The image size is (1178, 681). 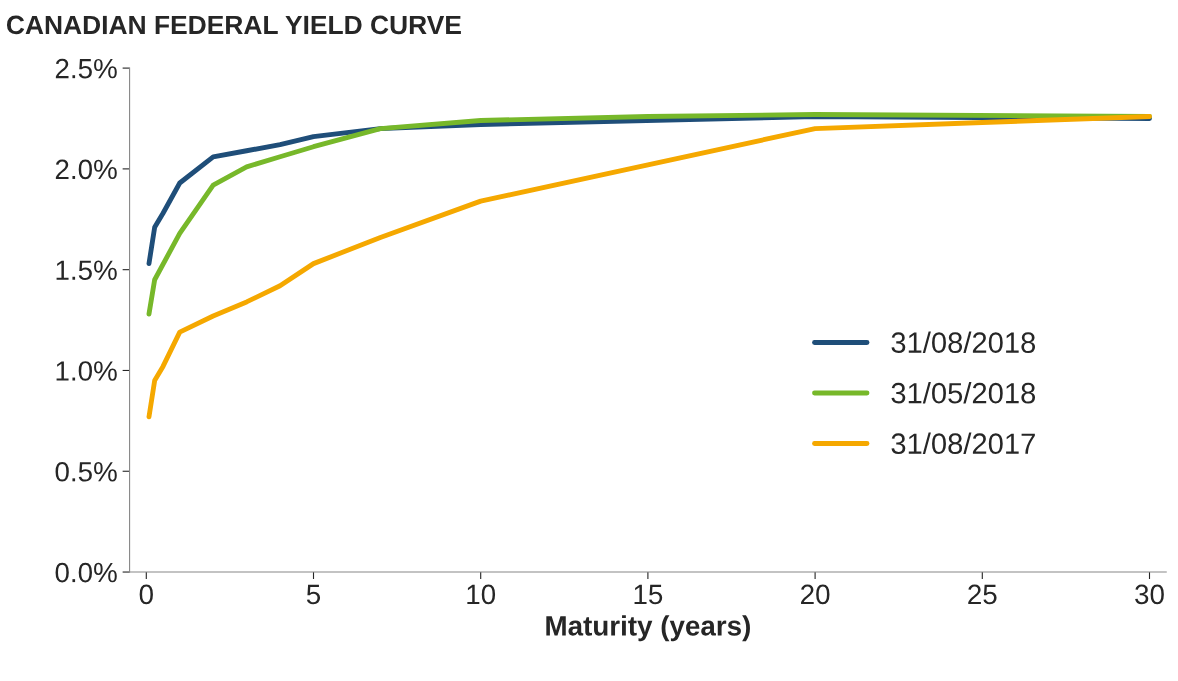 What do you see at coordinates (86, 572) in the screenshot?
I see `y-tick-label: 0.0%` at bounding box center [86, 572].